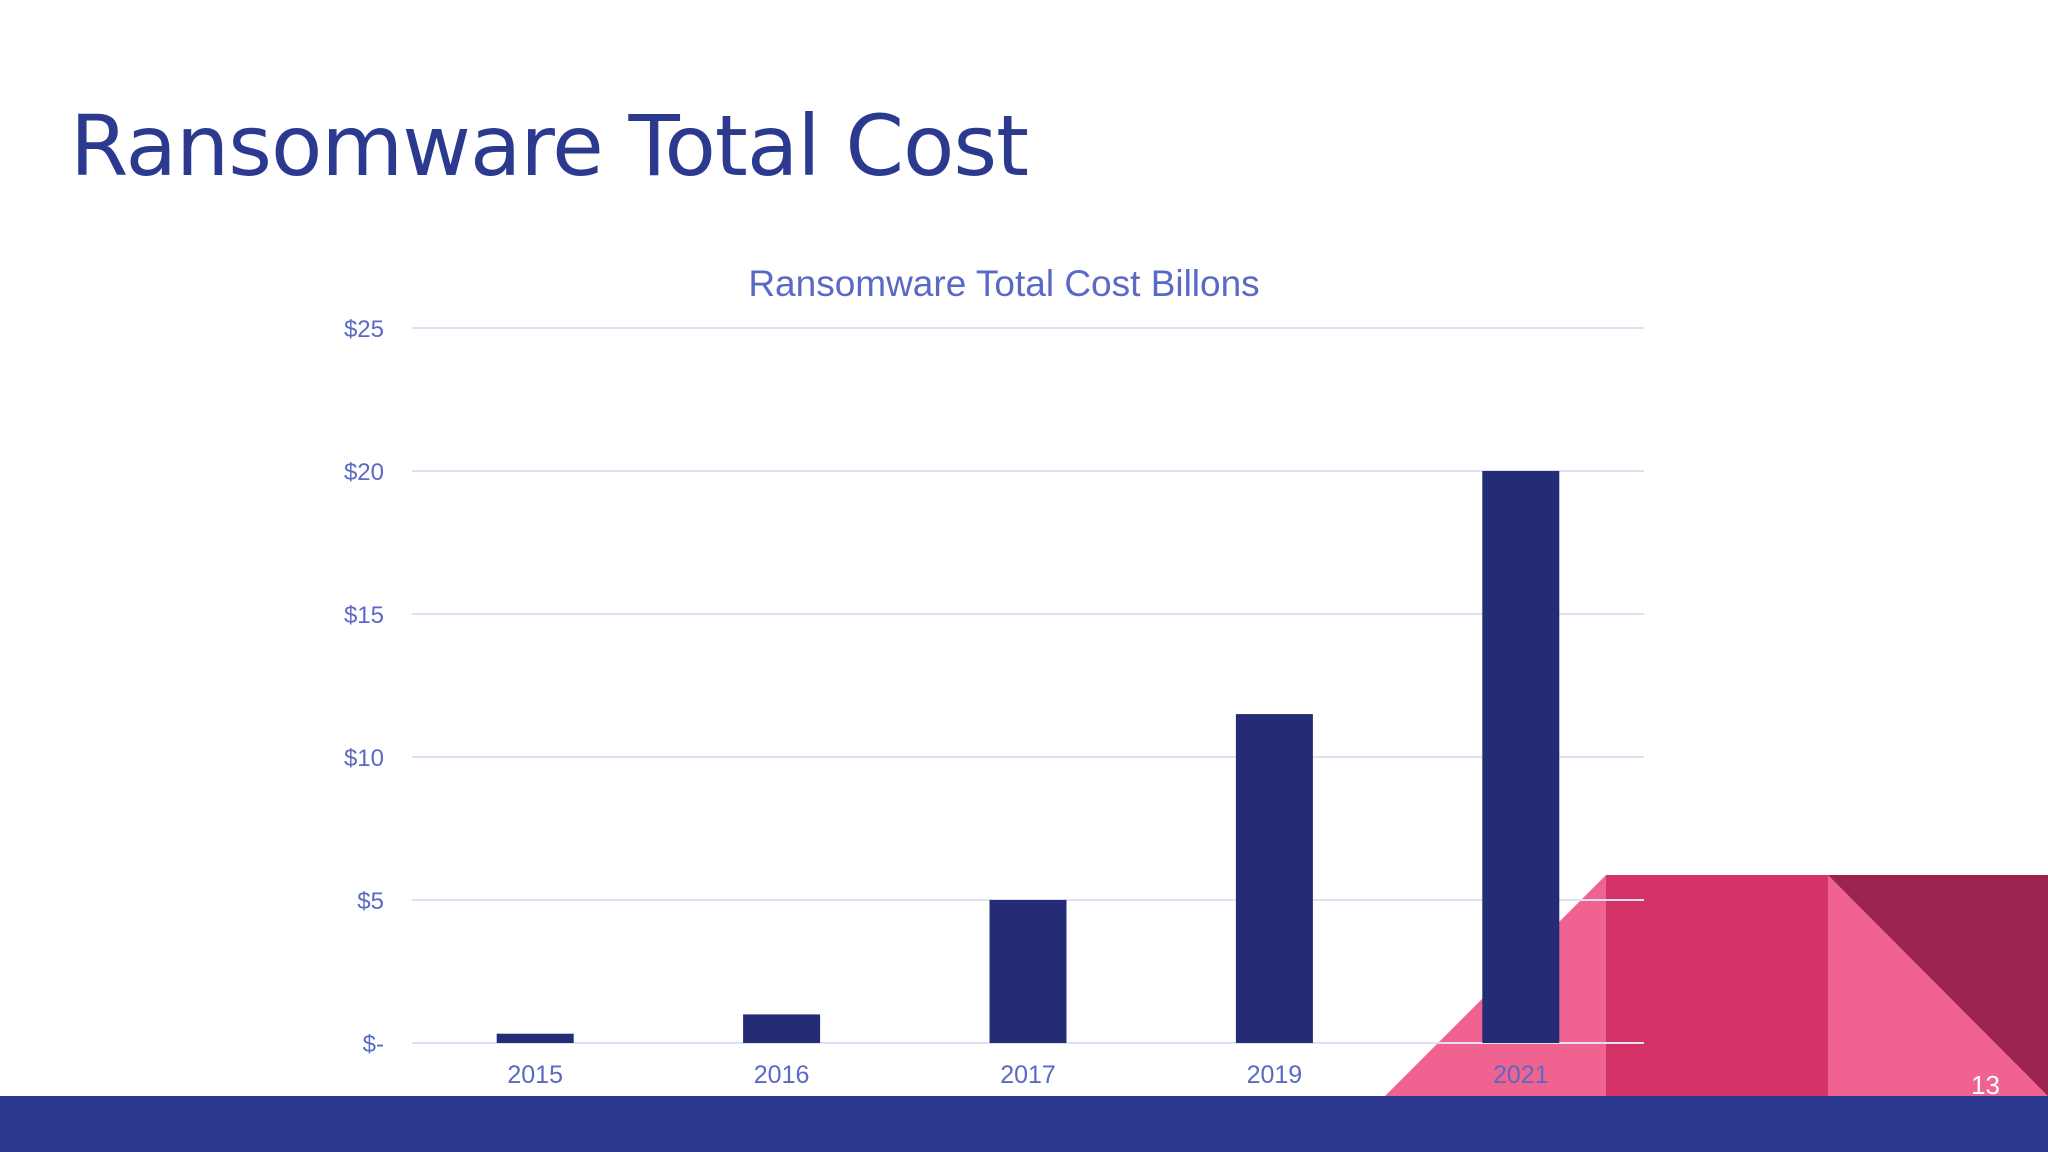 The image size is (2048, 1152). Describe the element at coordinates (1938, 985) in the screenshot. I see `deco-light-pink-wedge` at that location.